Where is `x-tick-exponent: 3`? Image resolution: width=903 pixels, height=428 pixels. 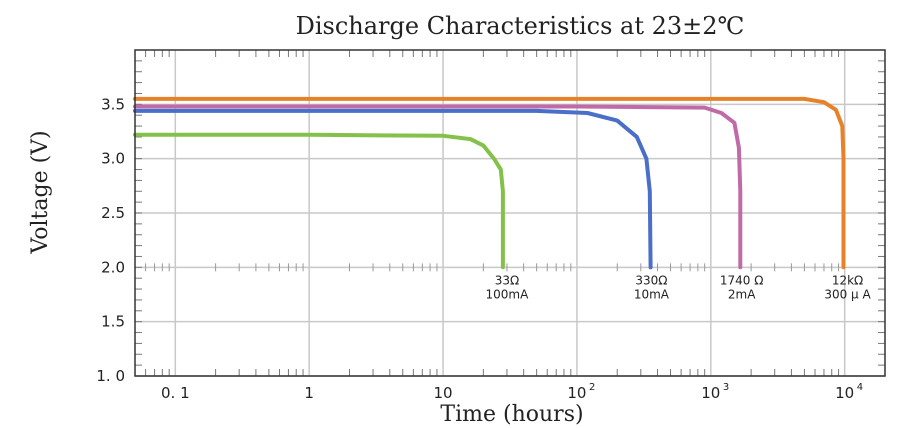 x-tick-exponent: 3 is located at coordinates (726, 387).